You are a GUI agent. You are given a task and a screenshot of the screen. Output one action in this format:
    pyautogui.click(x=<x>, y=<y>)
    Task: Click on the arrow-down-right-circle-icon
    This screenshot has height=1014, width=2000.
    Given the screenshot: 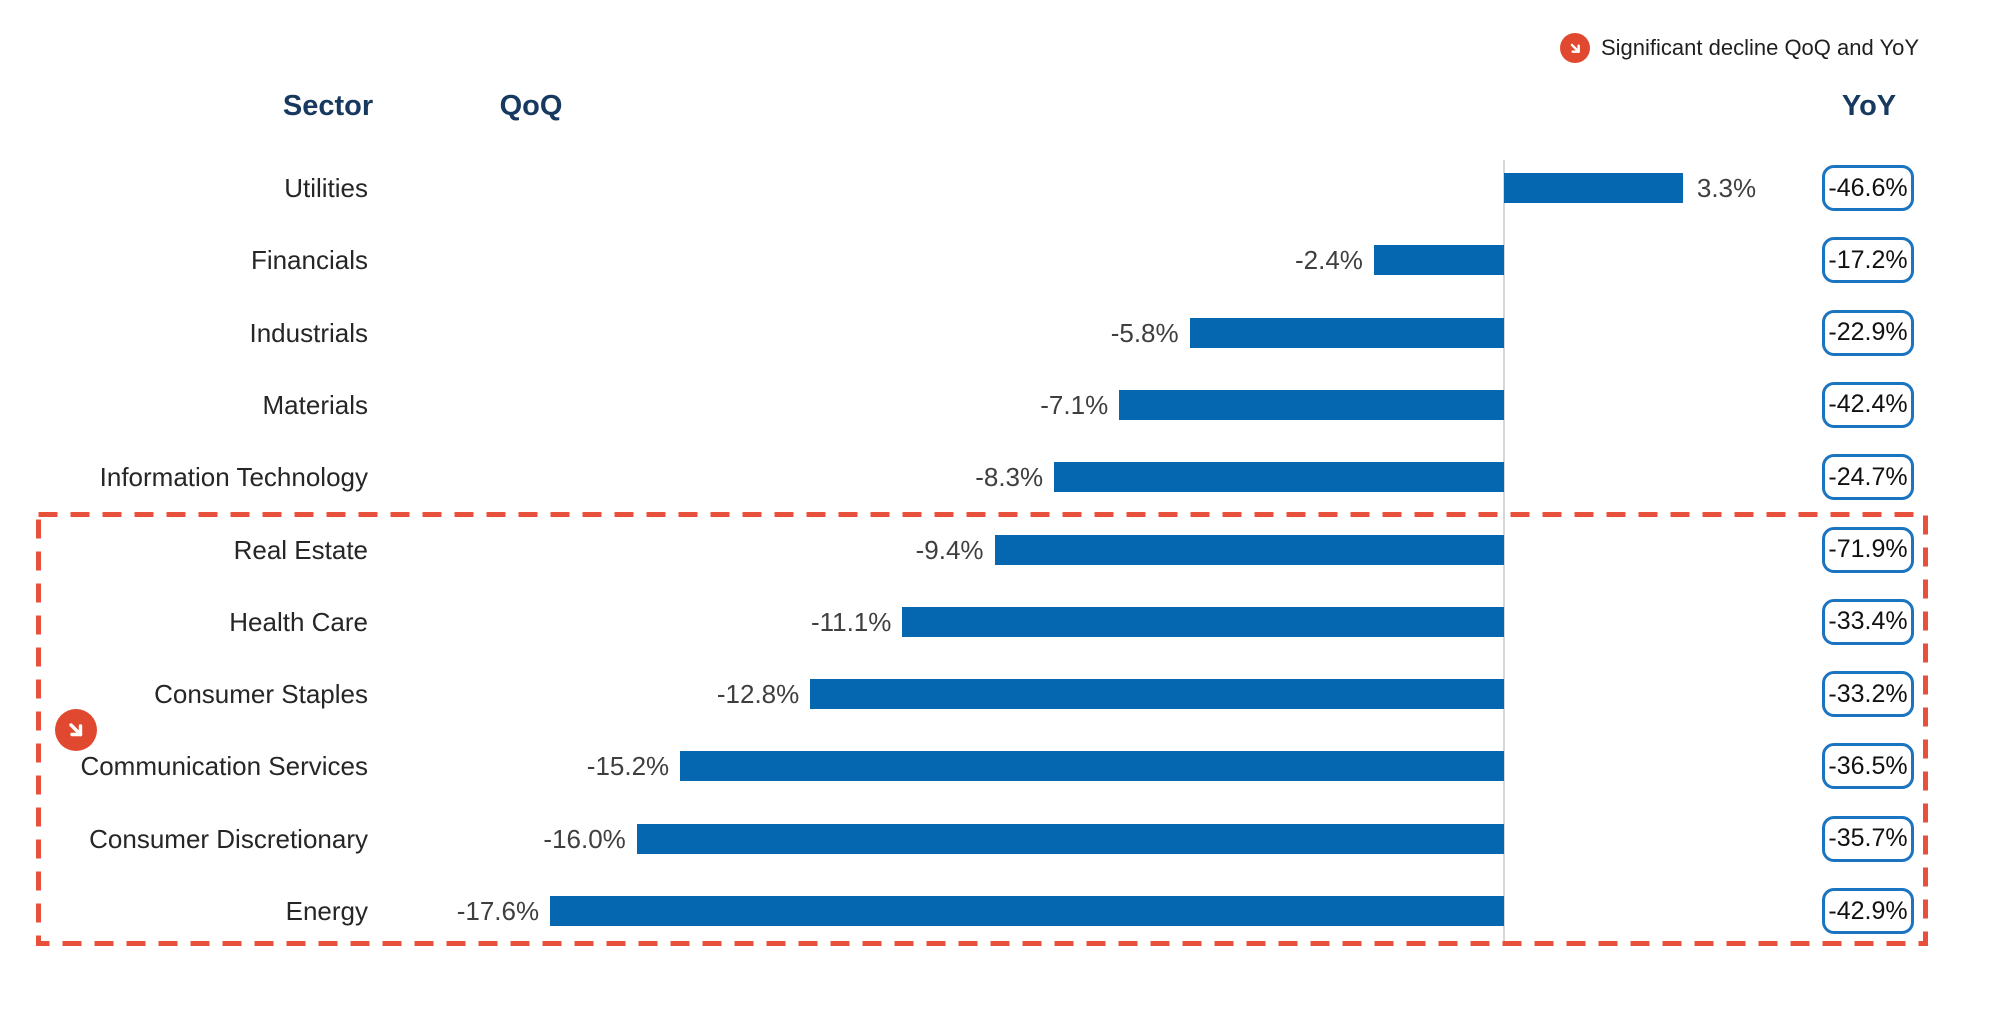 What is the action you would take?
    pyautogui.click(x=1575, y=48)
    